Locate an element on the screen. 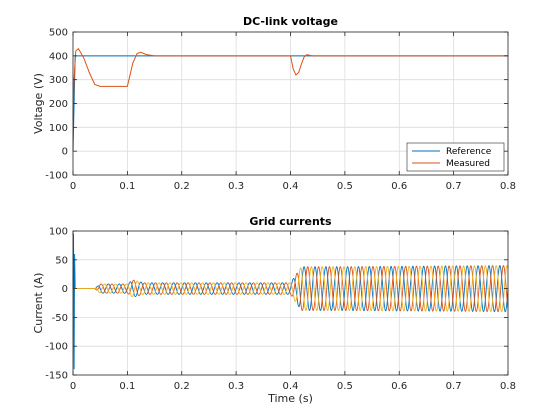  current-xtick-label: 0.6 is located at coordinates (399, 386).